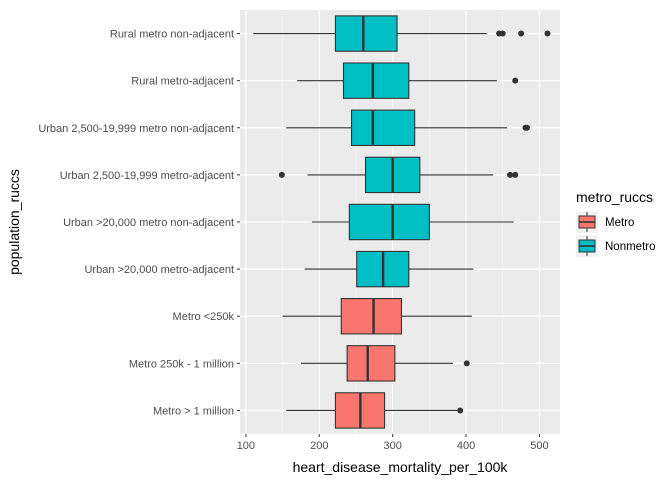 Image resolution: width=672 pixels, height=480 pixels. What do you see at coordinates (616, 234) in the screenshot?
I see `legend-entries: Metro Nonmetro` at bounding box center [616, 234].